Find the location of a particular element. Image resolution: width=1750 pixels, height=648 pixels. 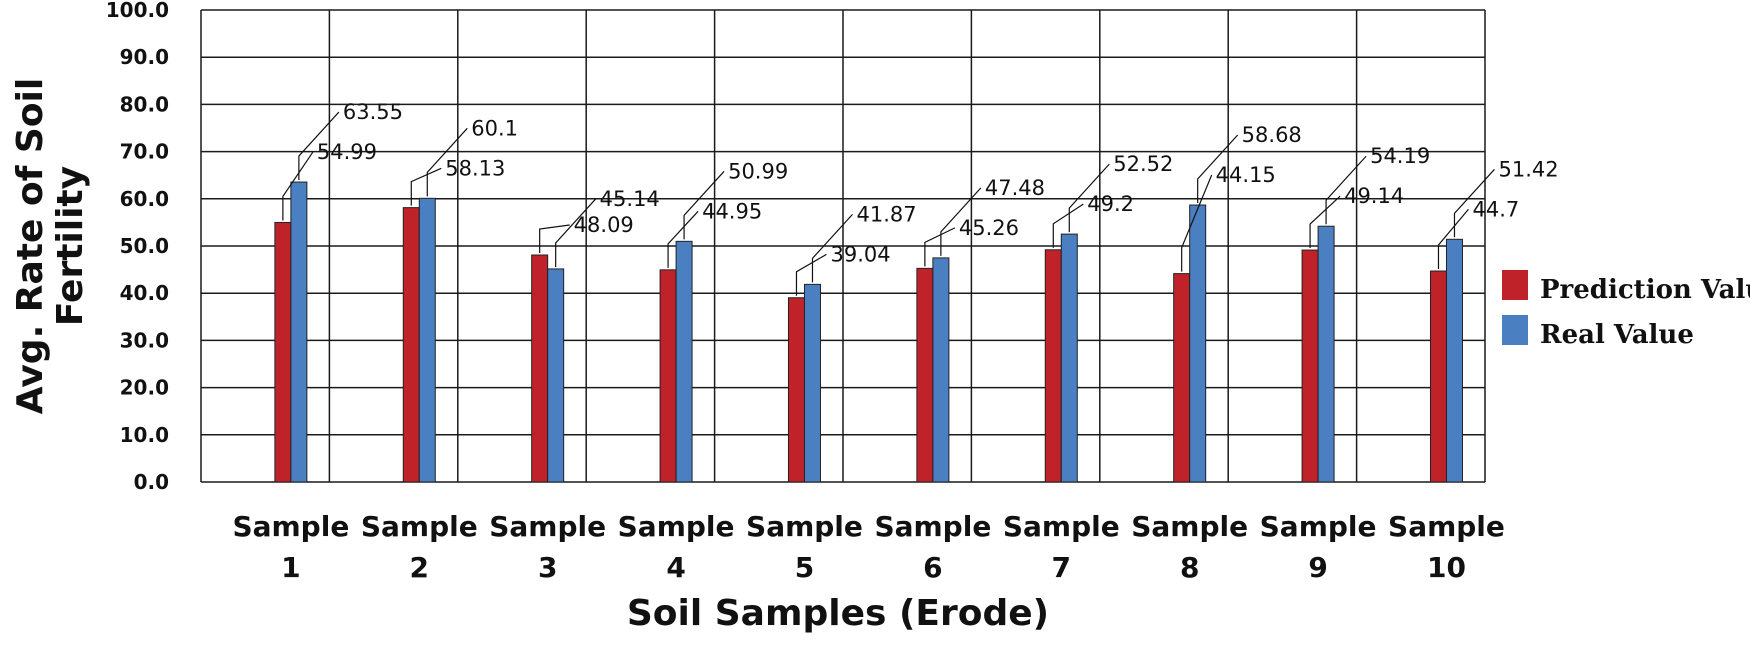

y-tick-label: 10.0 is located at coordinates (144, 435).